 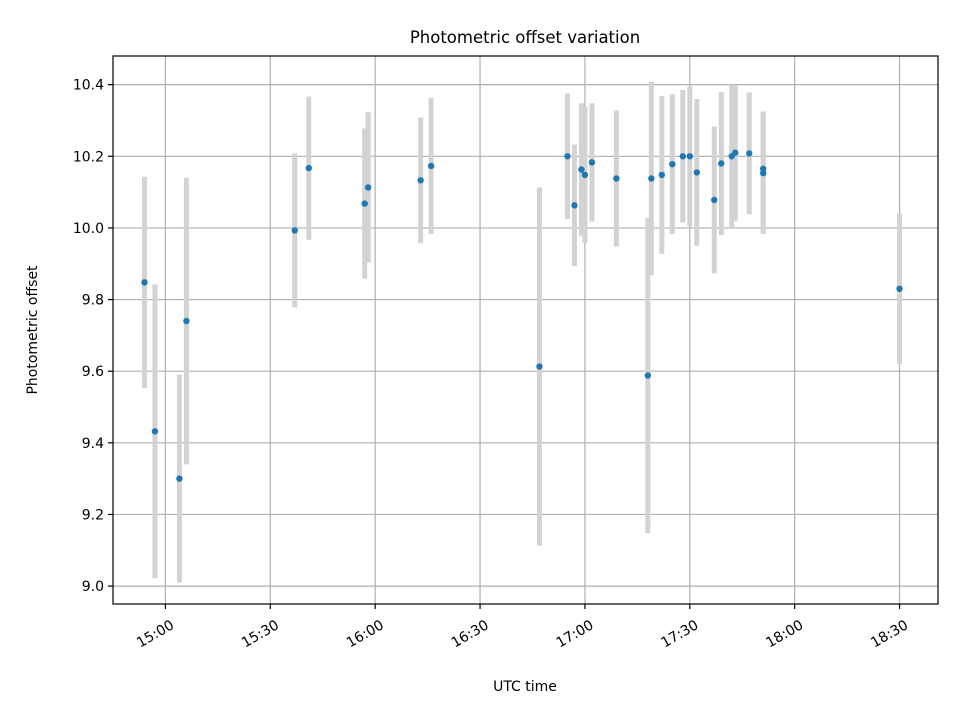 I want to click on y-tick-label: 9.0, so click(x=93, y=587).